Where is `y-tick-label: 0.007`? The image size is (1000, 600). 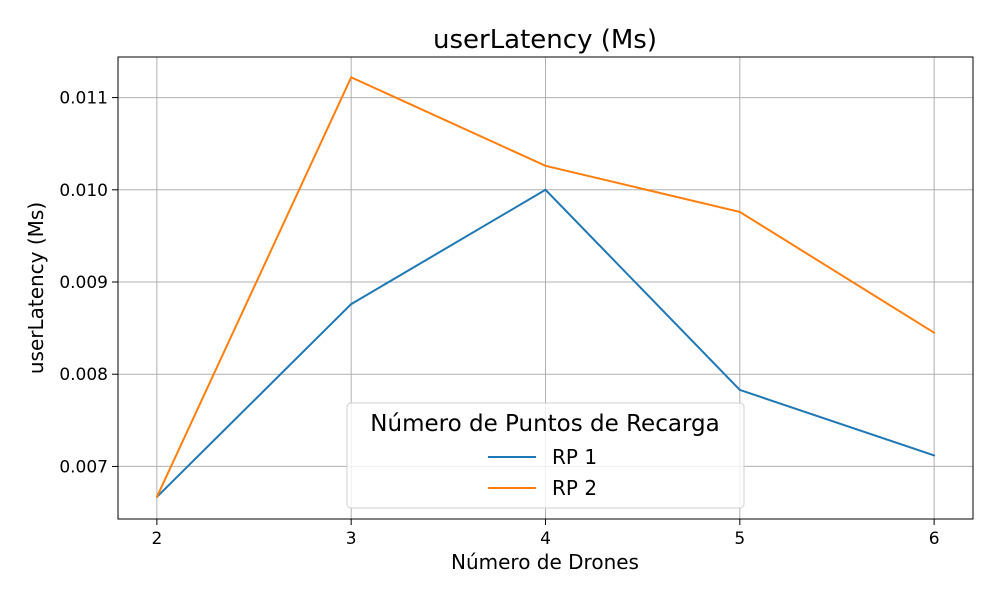
y-tick-label: 0.007 is located at coordinates (83, 467).